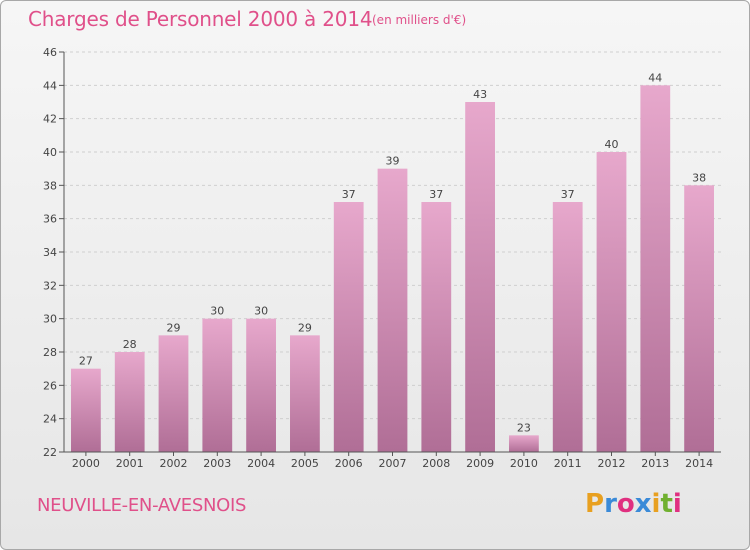  Describe the element at coordinates (130, 463) in the screenshot. I see `x-tick-label: 2001` at that location.